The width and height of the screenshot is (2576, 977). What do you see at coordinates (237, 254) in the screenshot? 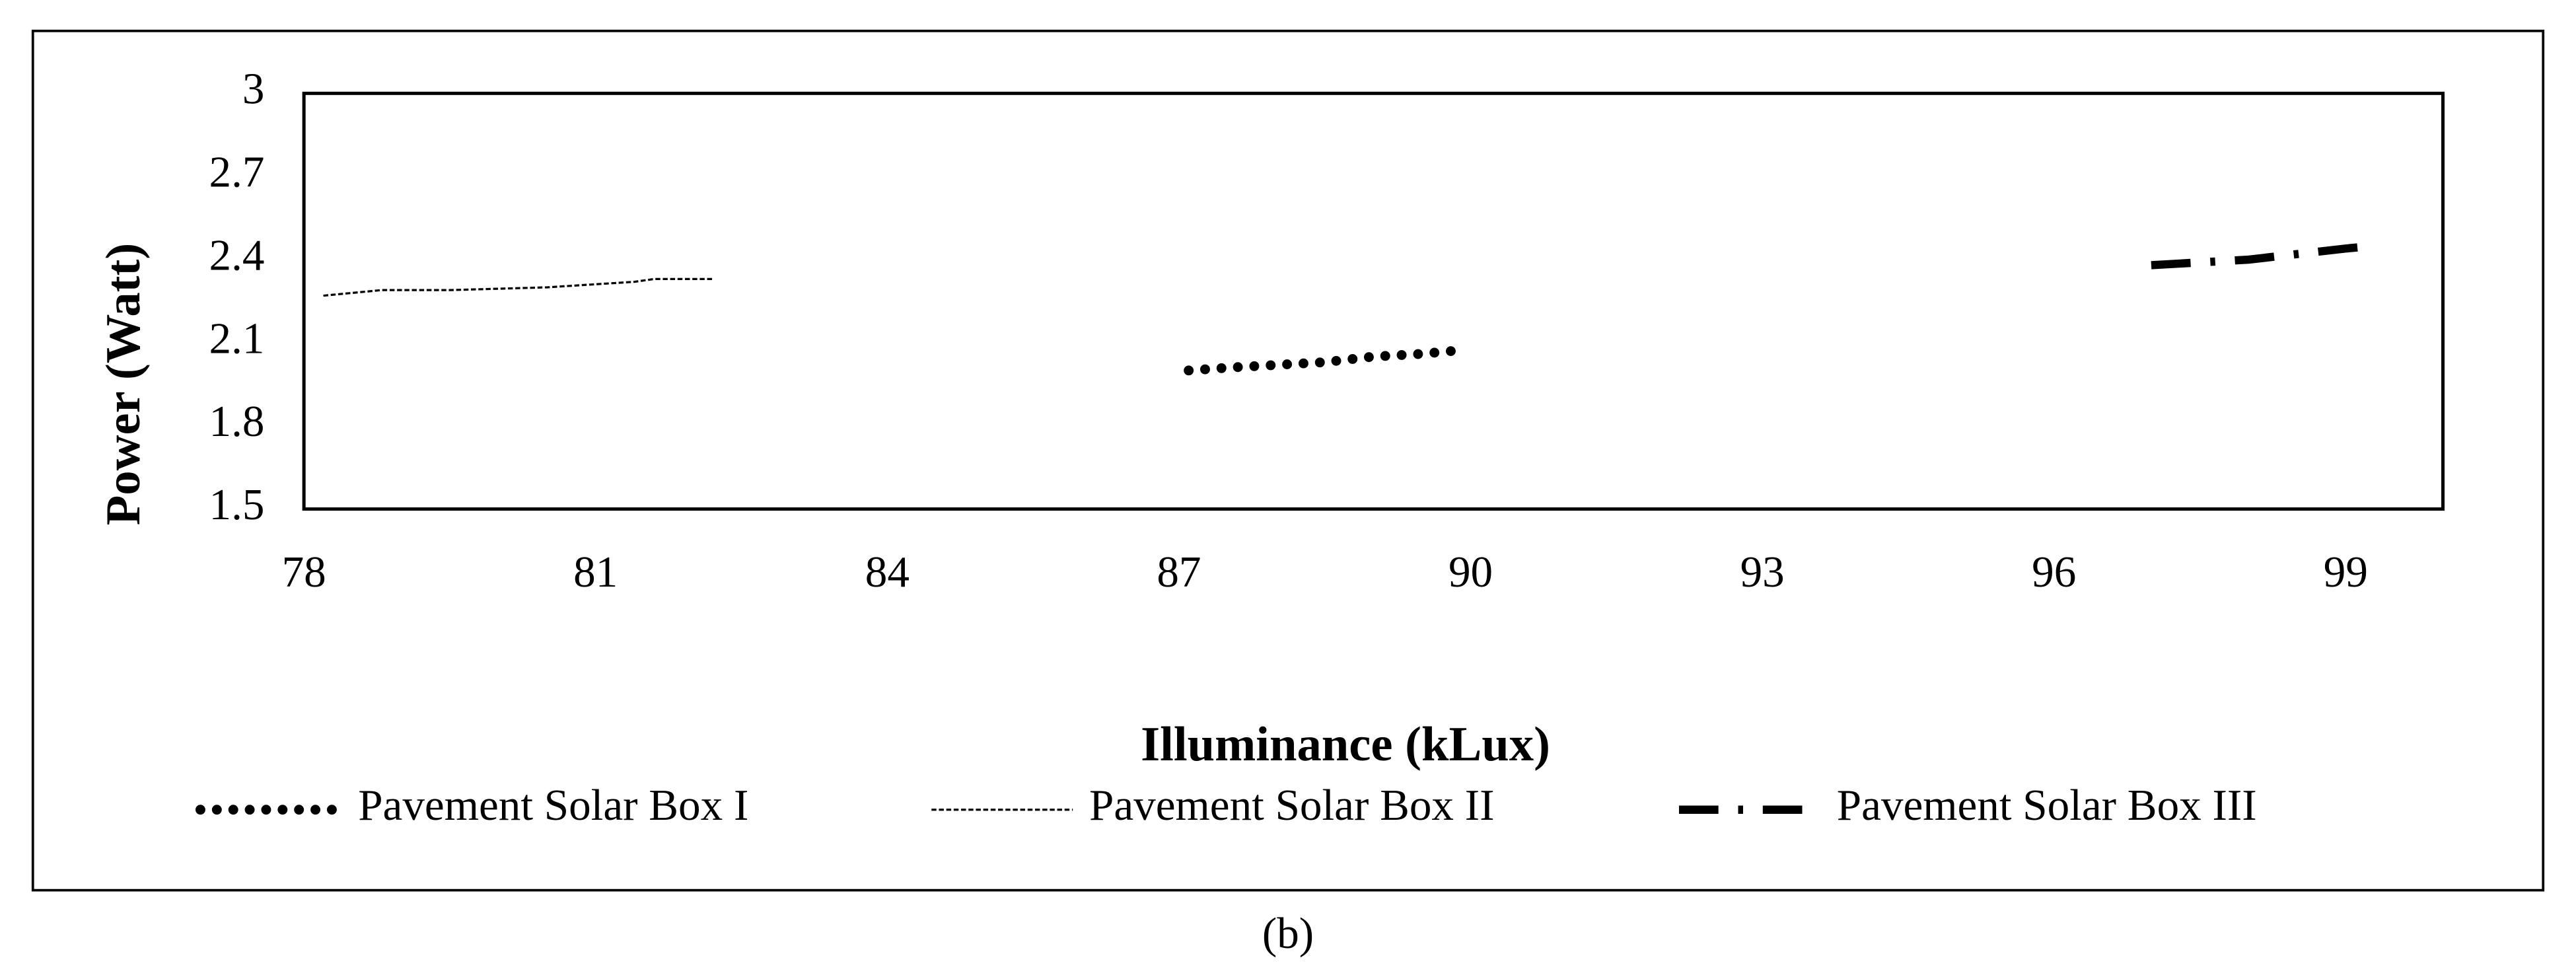
I see `y-tick-label: 2.4` at bounding box center [237, 254].